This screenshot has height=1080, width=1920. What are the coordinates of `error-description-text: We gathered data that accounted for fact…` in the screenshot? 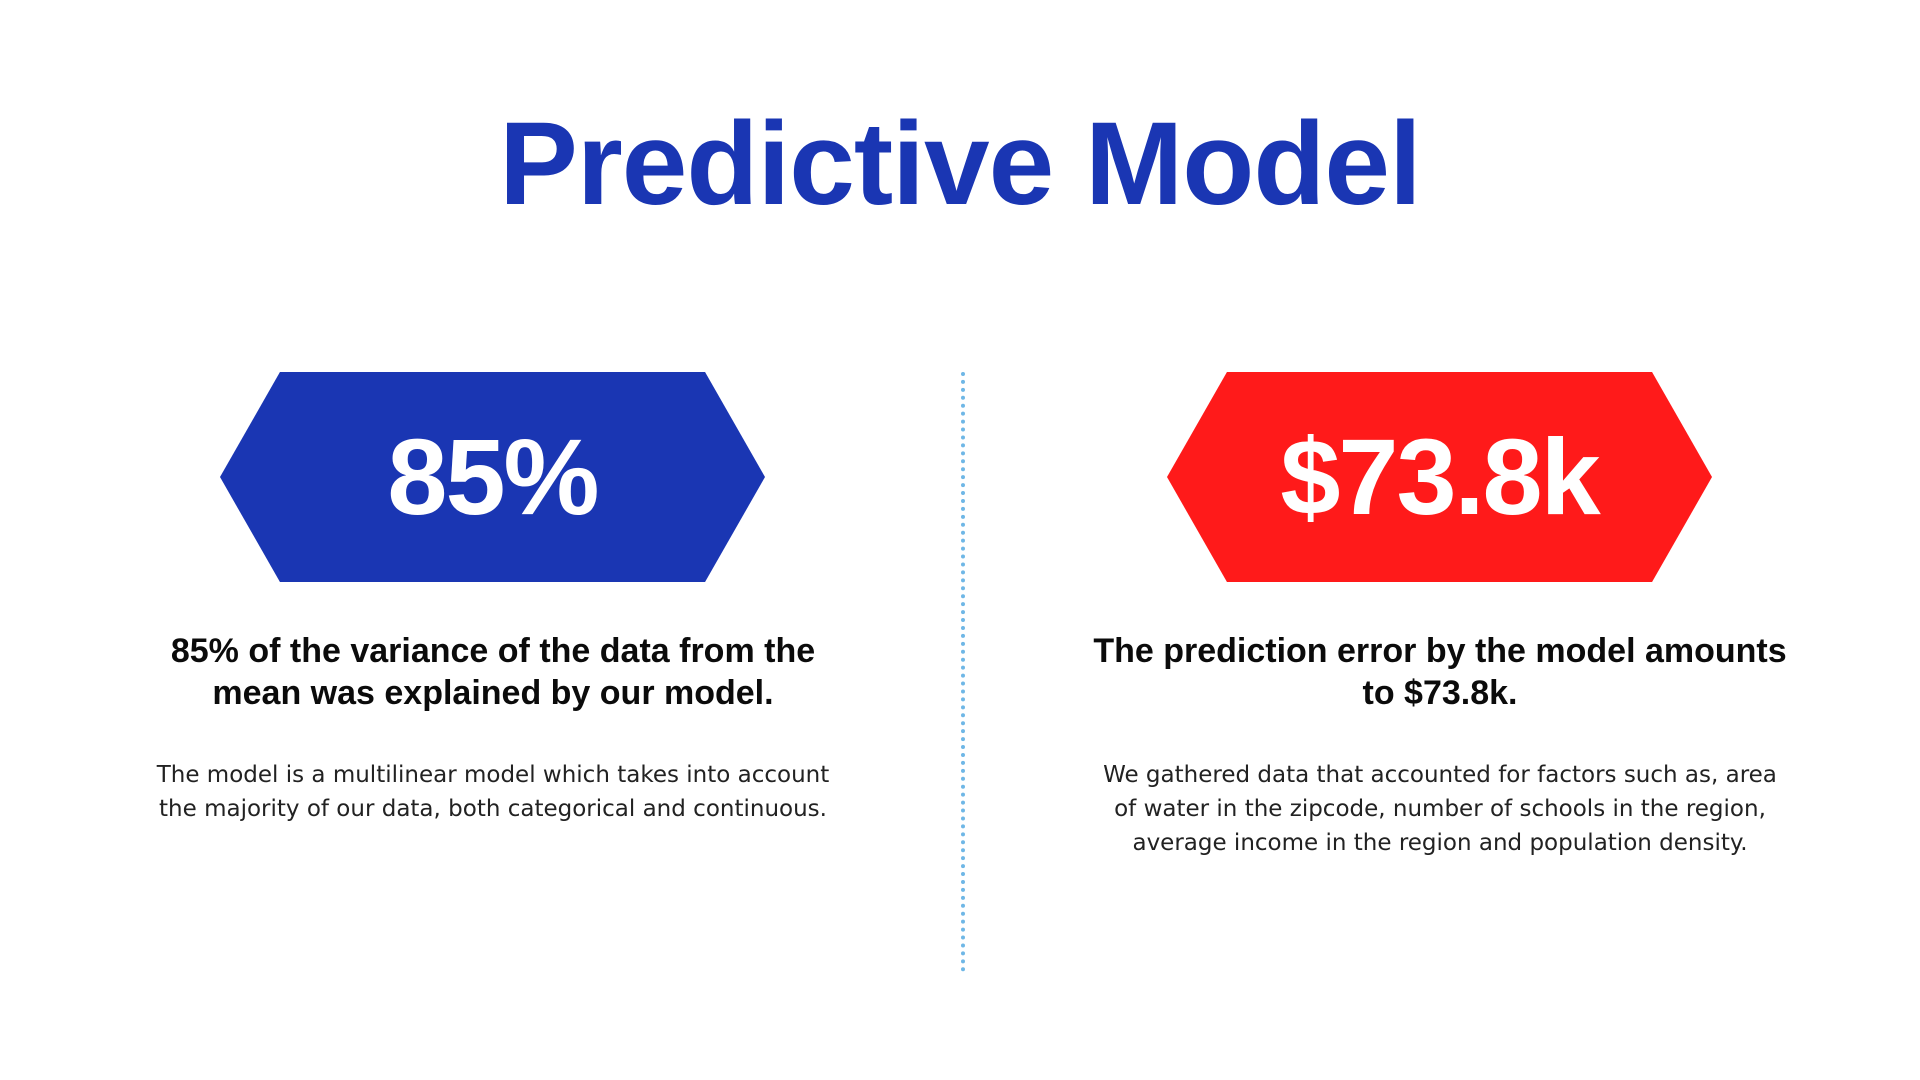 It's located at (1440, 809).